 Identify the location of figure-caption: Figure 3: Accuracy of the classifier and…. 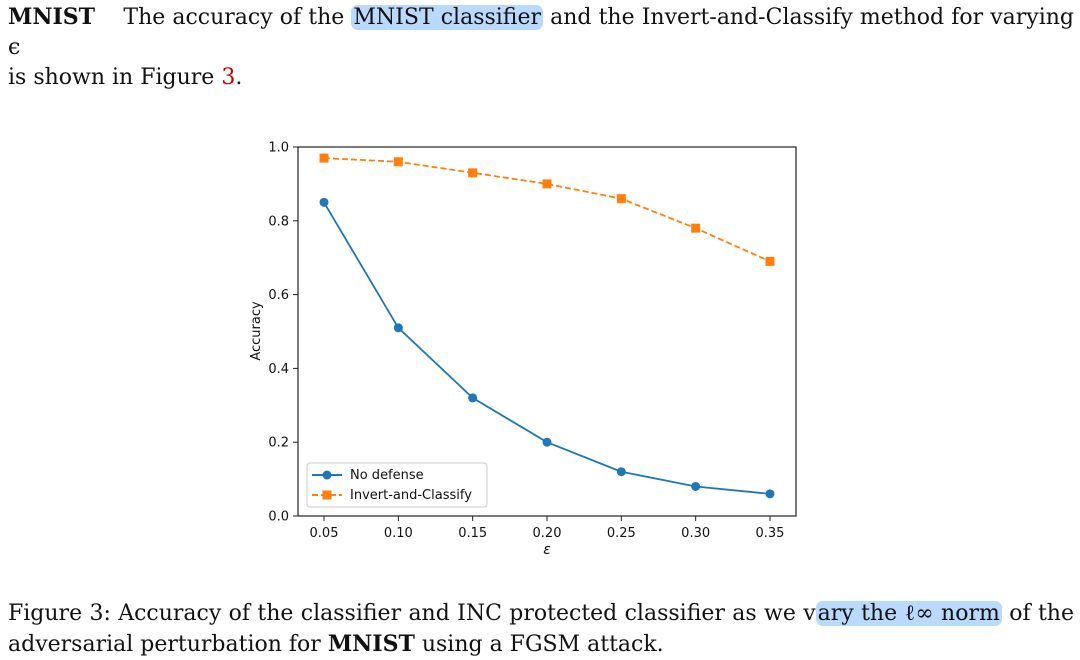
(541, 629).